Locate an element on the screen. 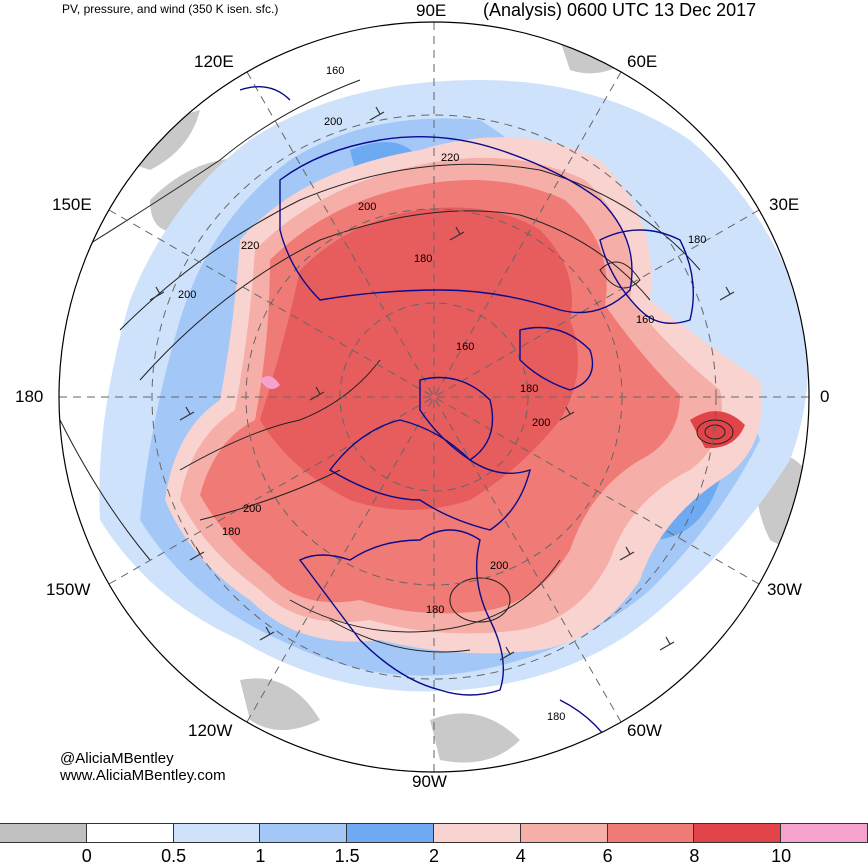 This screenshot has height=867, width=868. credit-website: www.AliciaMBentley.com is located at coordinates (143, 775).